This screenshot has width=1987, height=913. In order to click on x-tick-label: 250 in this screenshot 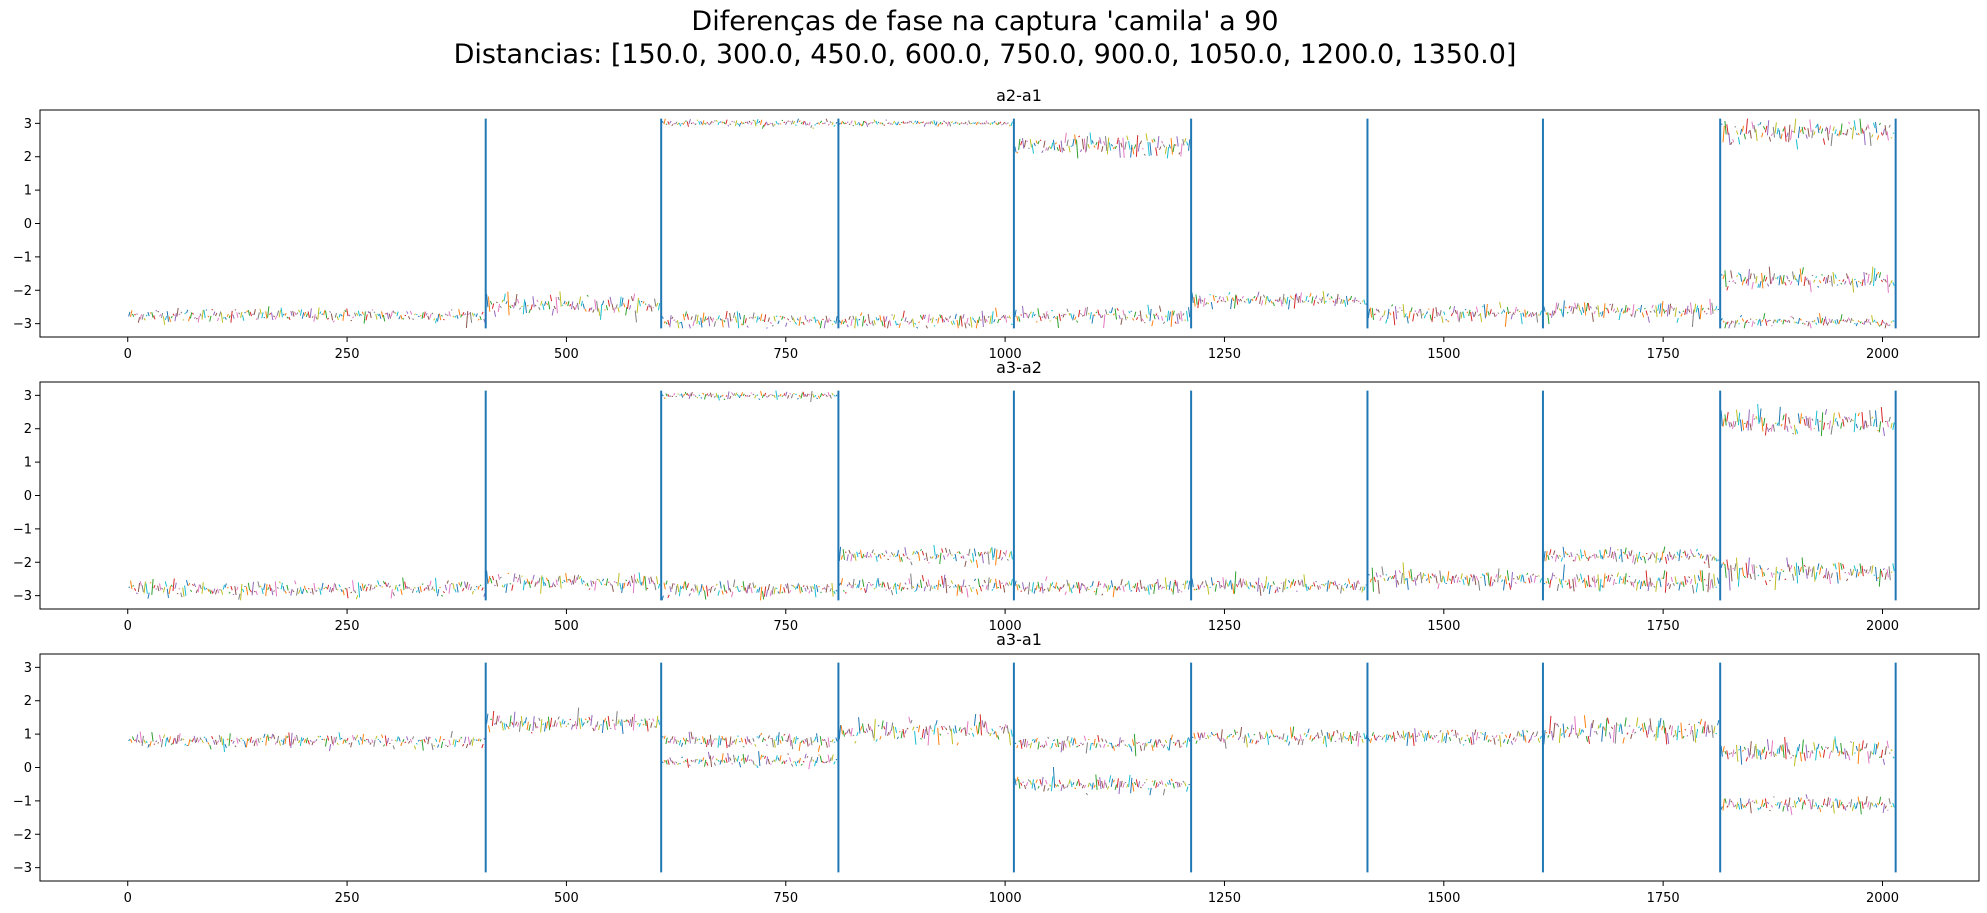, I will do `click(347, 354)`.